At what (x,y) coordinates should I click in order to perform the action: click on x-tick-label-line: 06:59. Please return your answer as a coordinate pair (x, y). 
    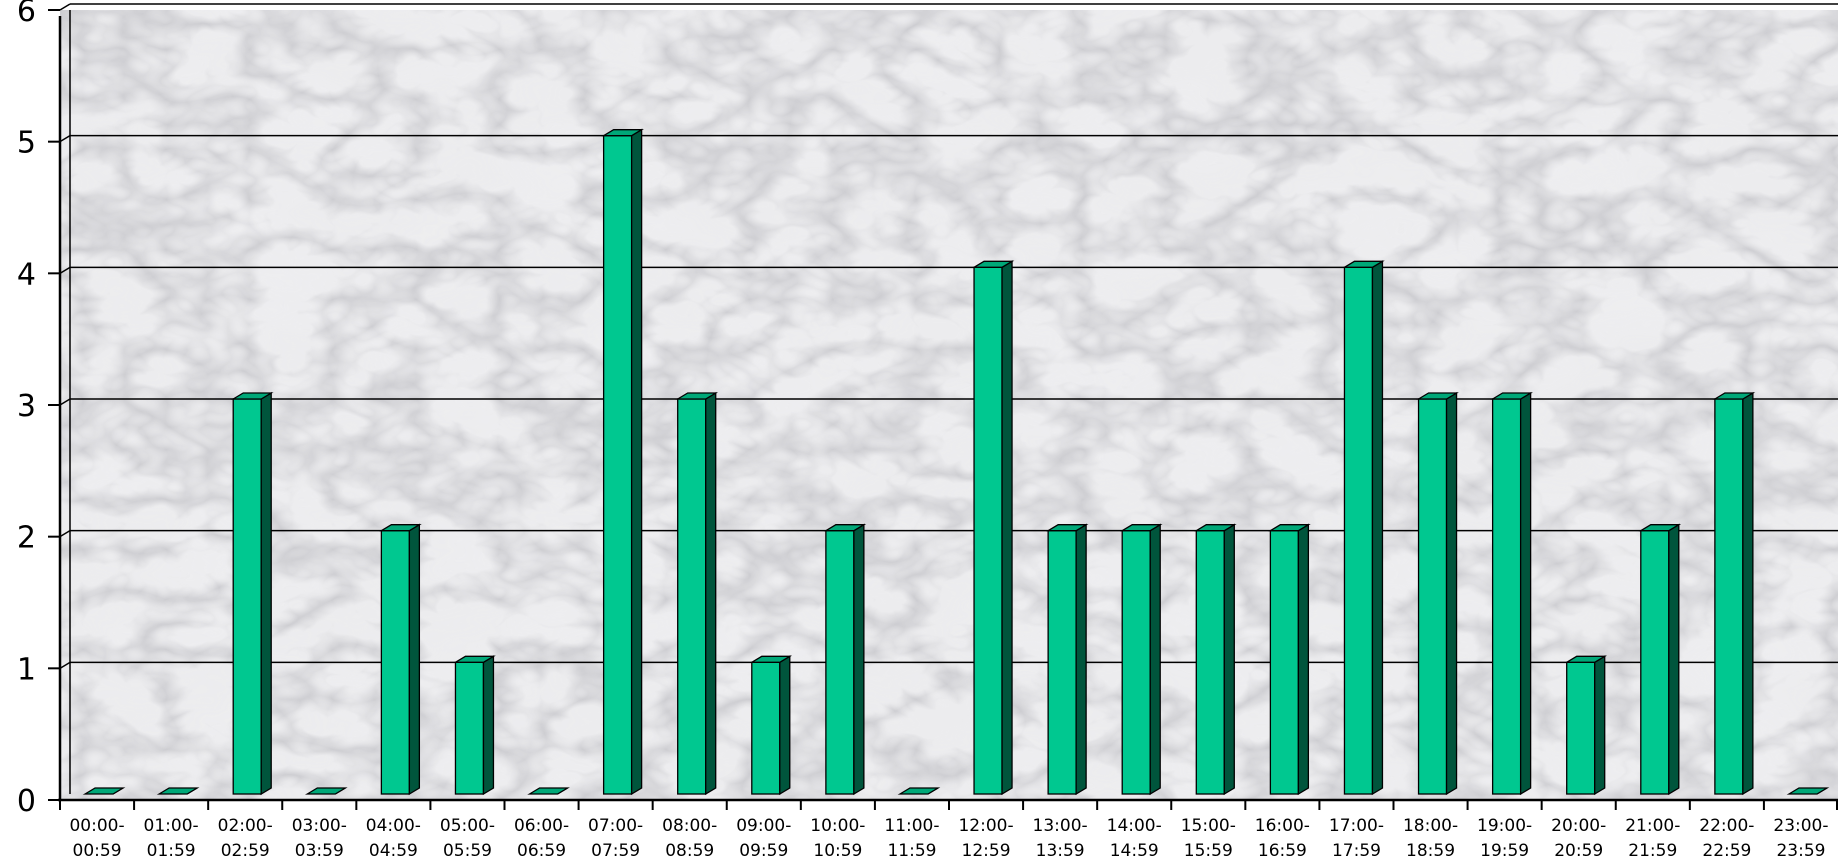
    Looking at the image, I should click on (541, 851).